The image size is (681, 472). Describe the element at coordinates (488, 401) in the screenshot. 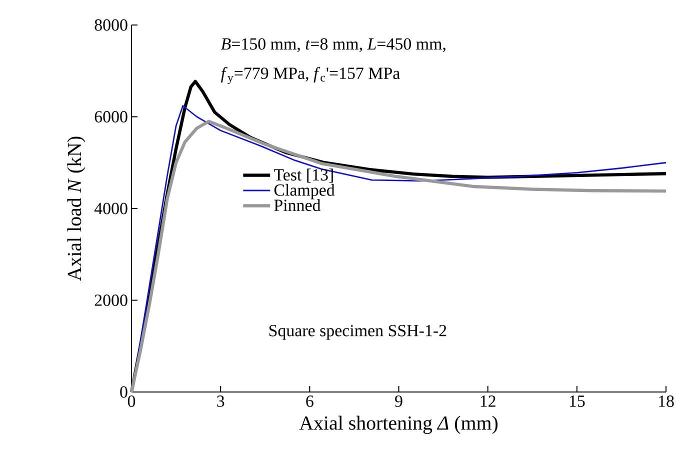

I see `x-tick-label: 12` at that location.